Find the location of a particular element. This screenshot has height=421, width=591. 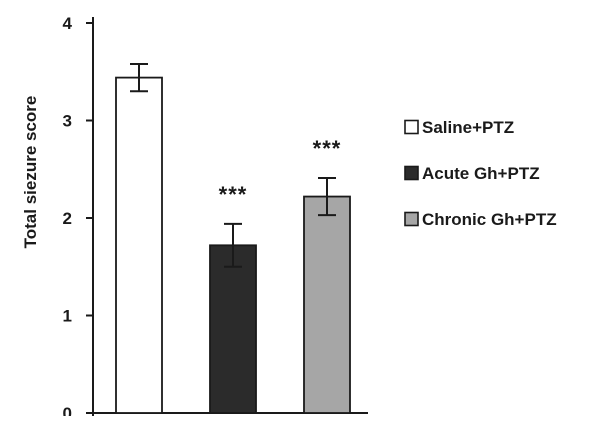

legend-label: Saline+PTZ is located at coordinates (468, 127).